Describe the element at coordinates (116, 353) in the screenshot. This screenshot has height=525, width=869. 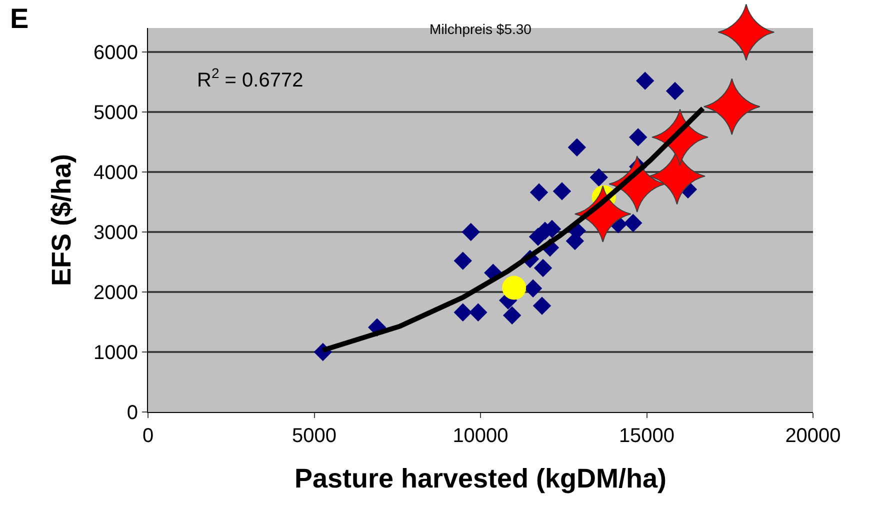
I see `y-tick-label: 1000` at that location.